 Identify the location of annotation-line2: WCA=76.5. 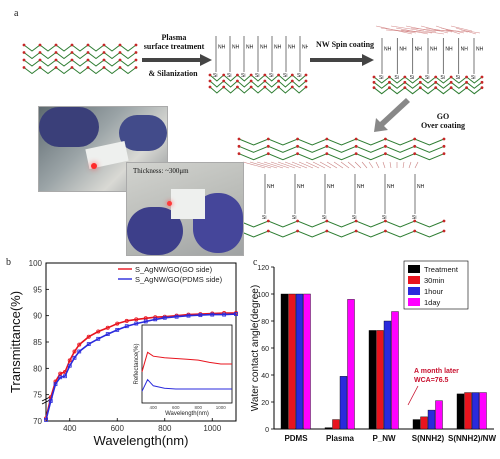
(431, 380).